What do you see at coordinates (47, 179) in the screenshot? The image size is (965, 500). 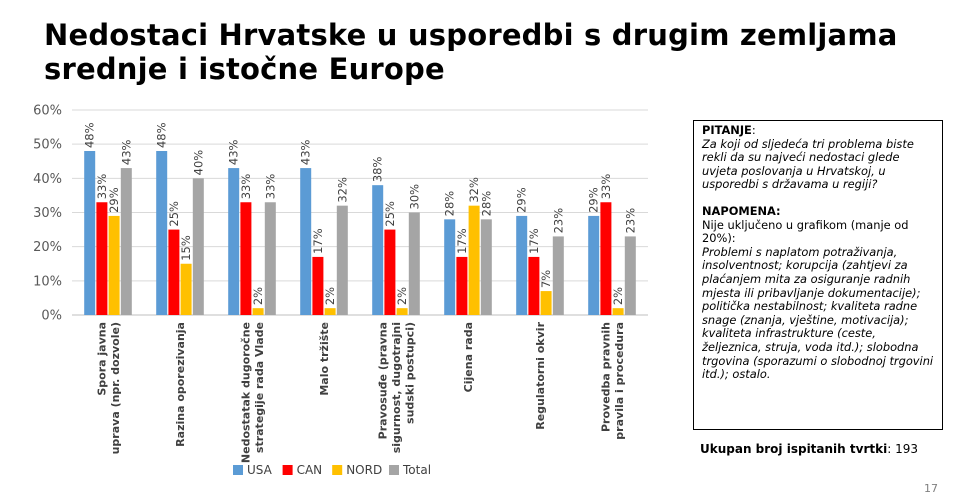 I see `y-tick-label: 40%` at bounding box center [47, 179].